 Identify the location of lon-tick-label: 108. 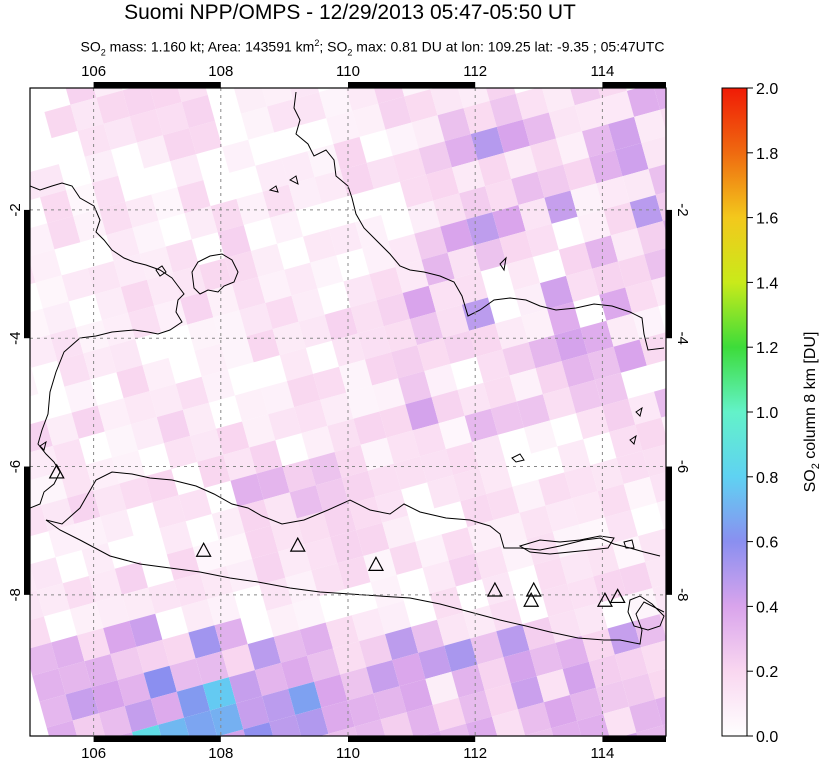
(220, 752).